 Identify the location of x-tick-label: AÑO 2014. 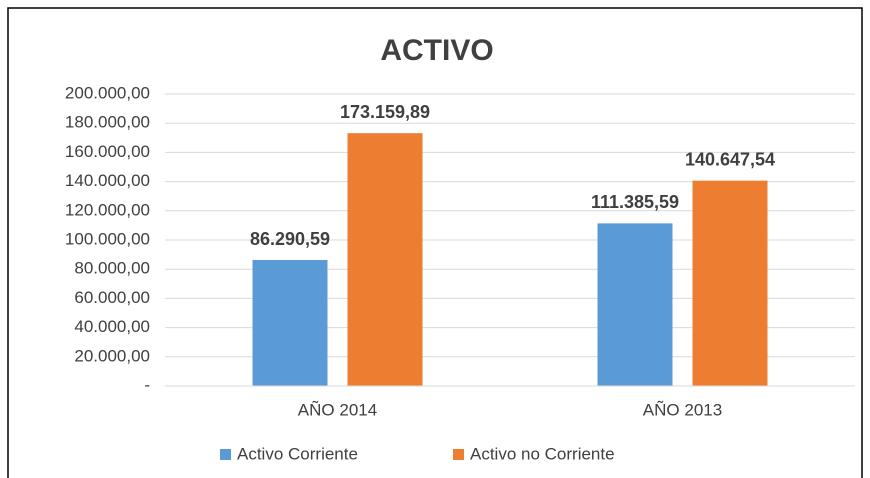
(337, 409).